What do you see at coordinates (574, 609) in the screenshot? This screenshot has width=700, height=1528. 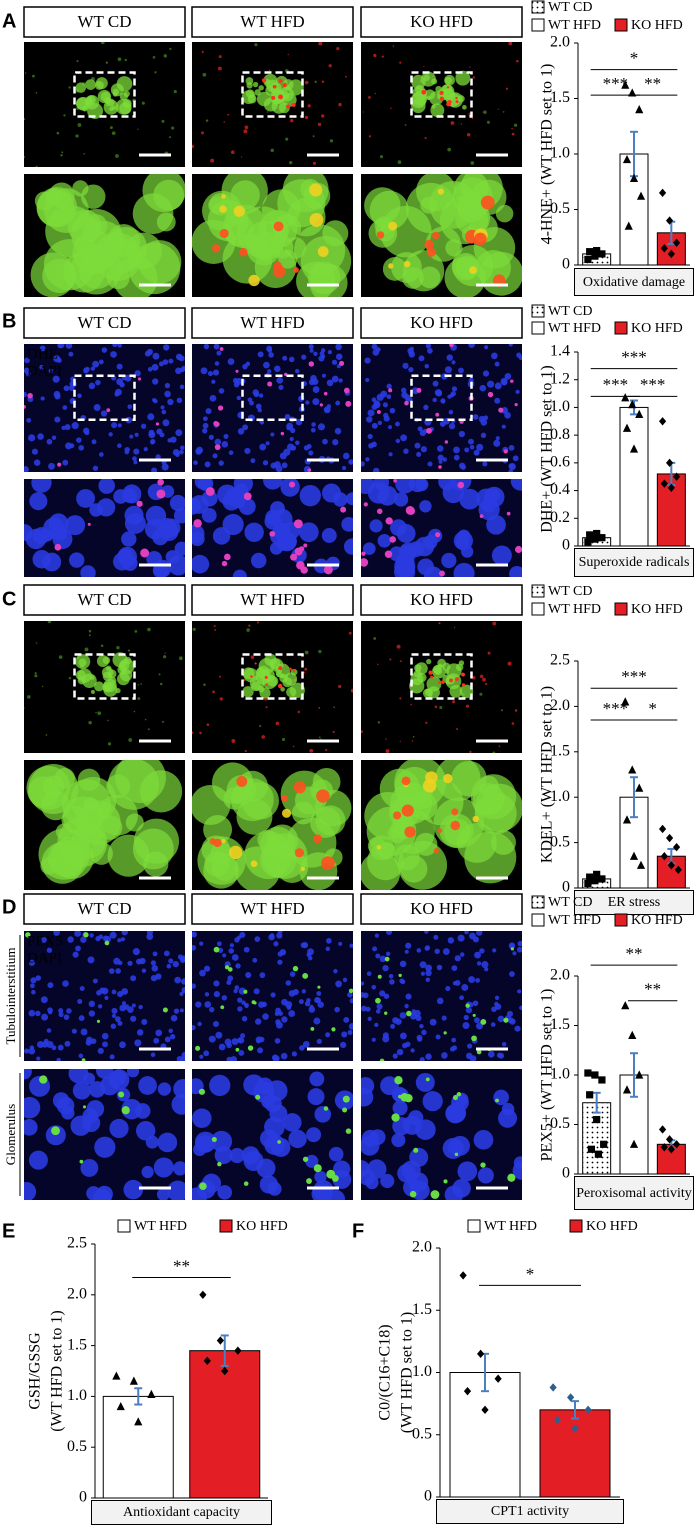 I see `legend-label: WT HFD` at bounding box center [574, 609].